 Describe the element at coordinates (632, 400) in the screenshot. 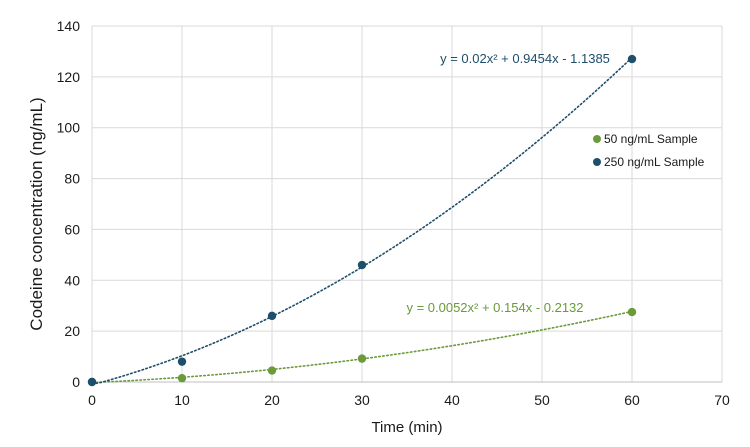

I see `x-tick-label: 60` at that location.